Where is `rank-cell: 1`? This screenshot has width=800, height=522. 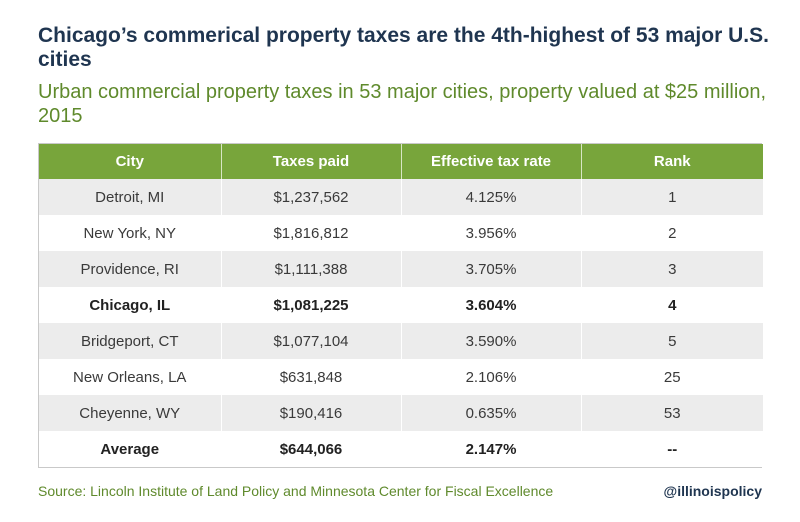 rank-cell: 1 is located at coordinates (672, 197).